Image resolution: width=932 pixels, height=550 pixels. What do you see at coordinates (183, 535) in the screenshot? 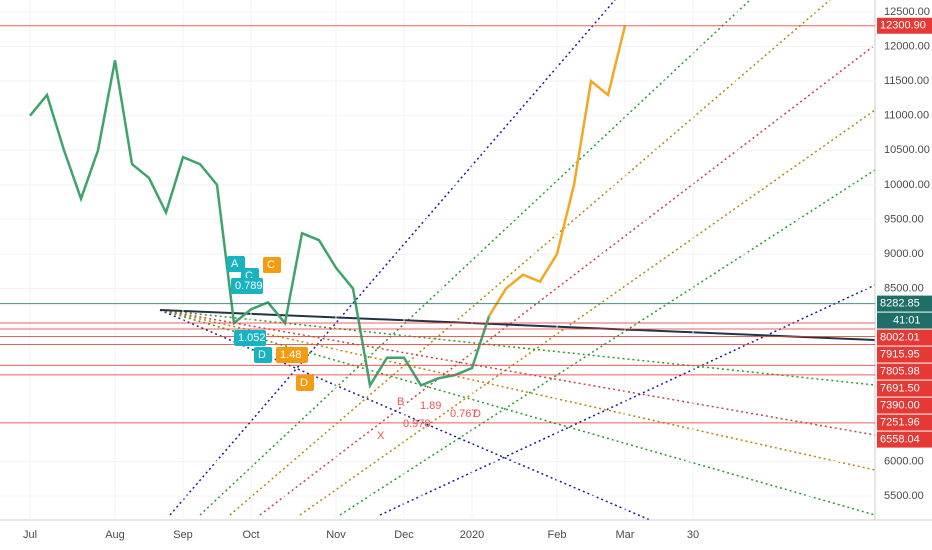
I see `x-tick-label: Sep` at bounding box center [183, 535].